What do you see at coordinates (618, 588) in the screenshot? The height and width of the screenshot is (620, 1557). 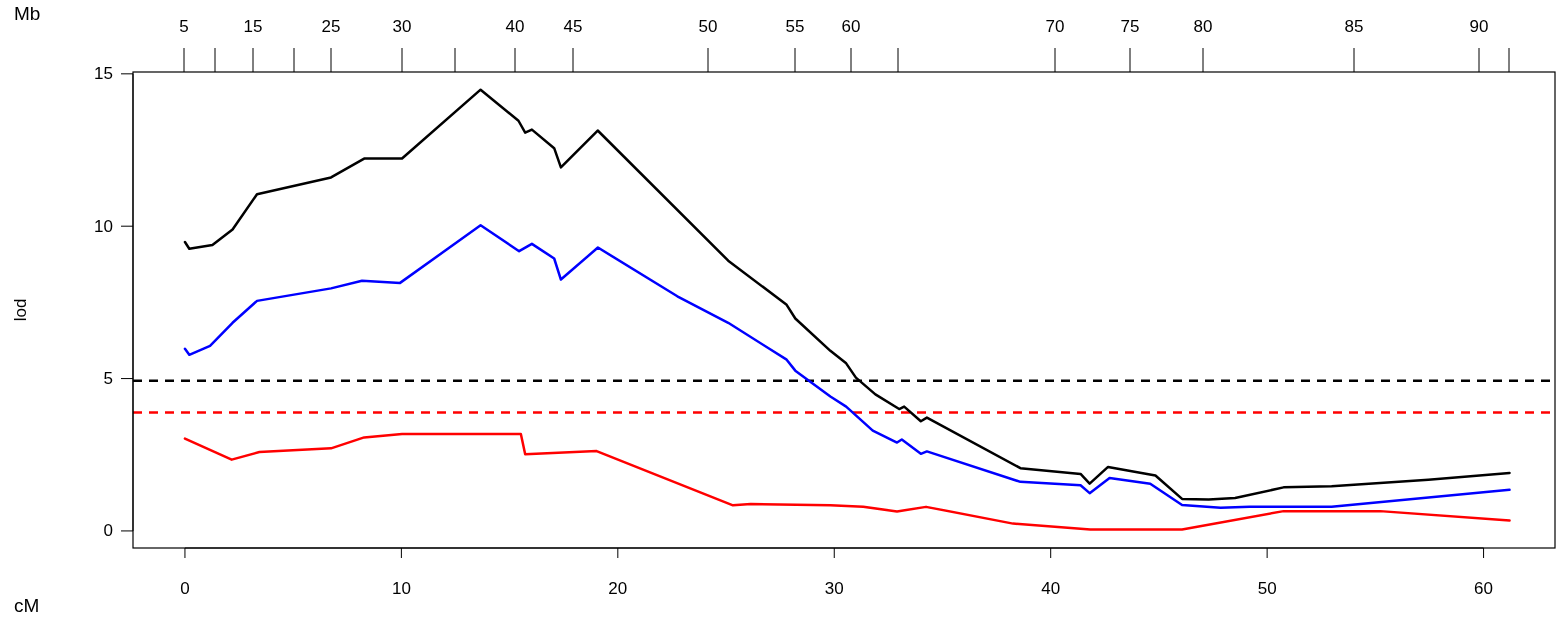 I see `x-tick-label: 20` at bounding box center [618, 588].